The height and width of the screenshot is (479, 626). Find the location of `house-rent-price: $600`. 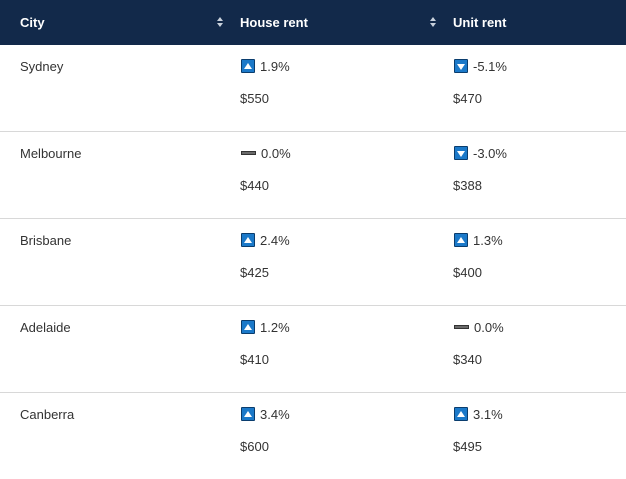

house-rent-price: $600 is located at coordinates (254, 446).